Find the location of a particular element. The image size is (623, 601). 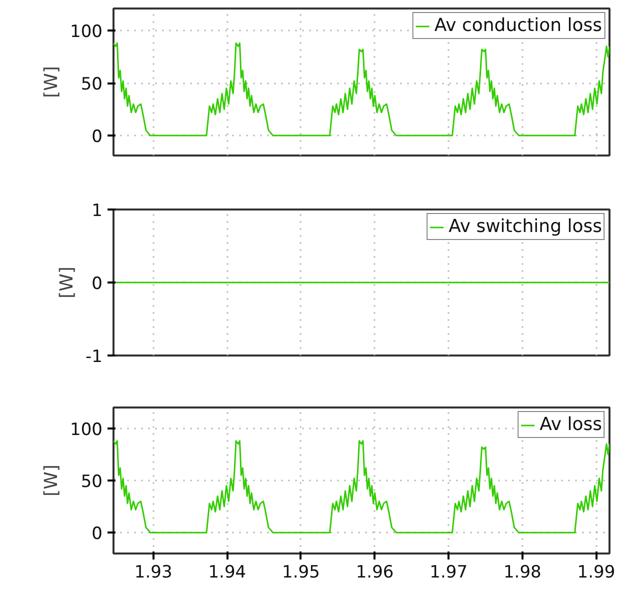

legend-label: Av conduction loss is located at coordinates (518, 25).